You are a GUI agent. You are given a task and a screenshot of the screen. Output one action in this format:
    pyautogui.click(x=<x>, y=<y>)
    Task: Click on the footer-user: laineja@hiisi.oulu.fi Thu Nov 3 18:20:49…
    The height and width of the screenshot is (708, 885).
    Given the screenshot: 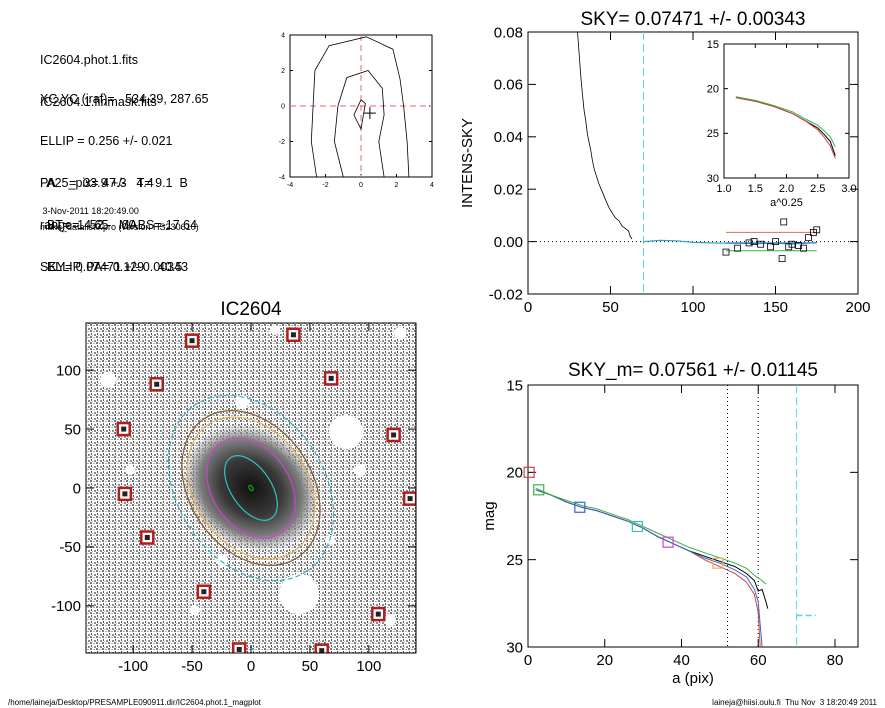 What is the action you would take?
    pyautogui.click(x=794, y=702)
    